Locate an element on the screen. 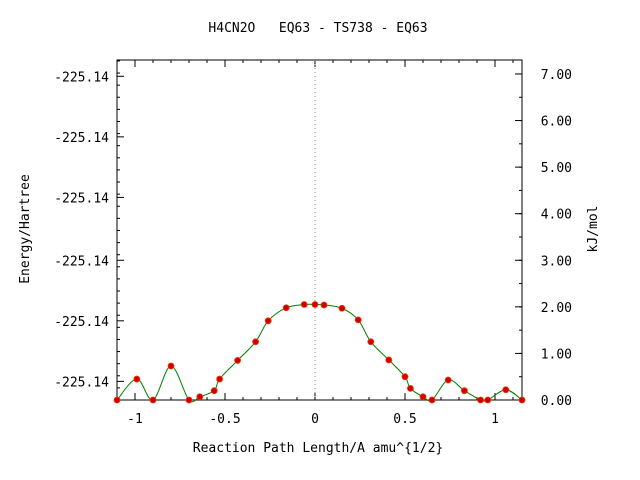 The height and width of the screenshot is (480, 640). y2-tick-label: 7.00 is located at coordinates (556, 75).